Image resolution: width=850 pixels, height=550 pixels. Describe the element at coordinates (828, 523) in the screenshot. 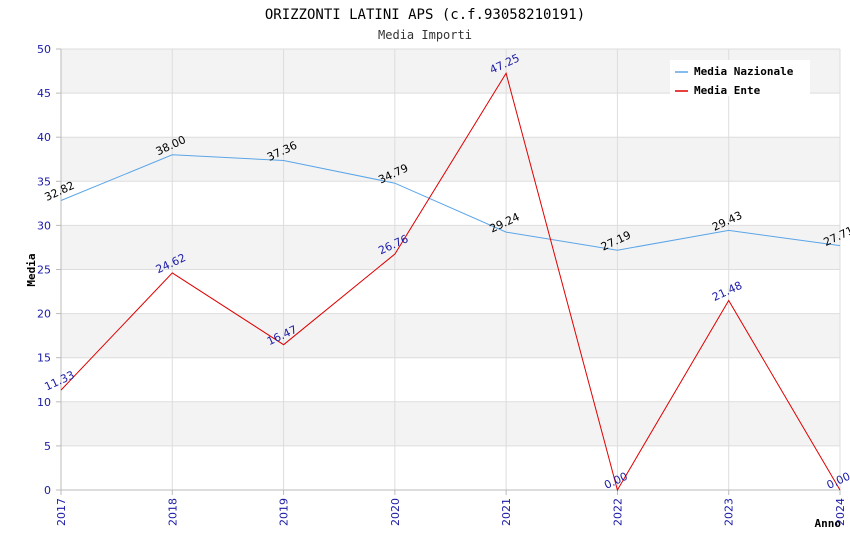

I see `x-axis-label: Anno` at that location.